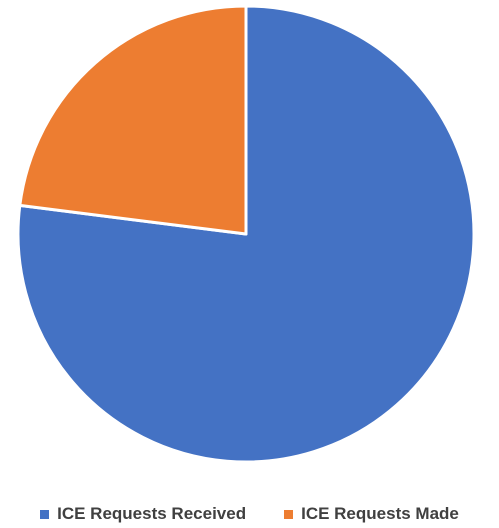 The image size is (499, 528). I want to click on legend-label-received: ICE Requests Received, so click(152, 513).